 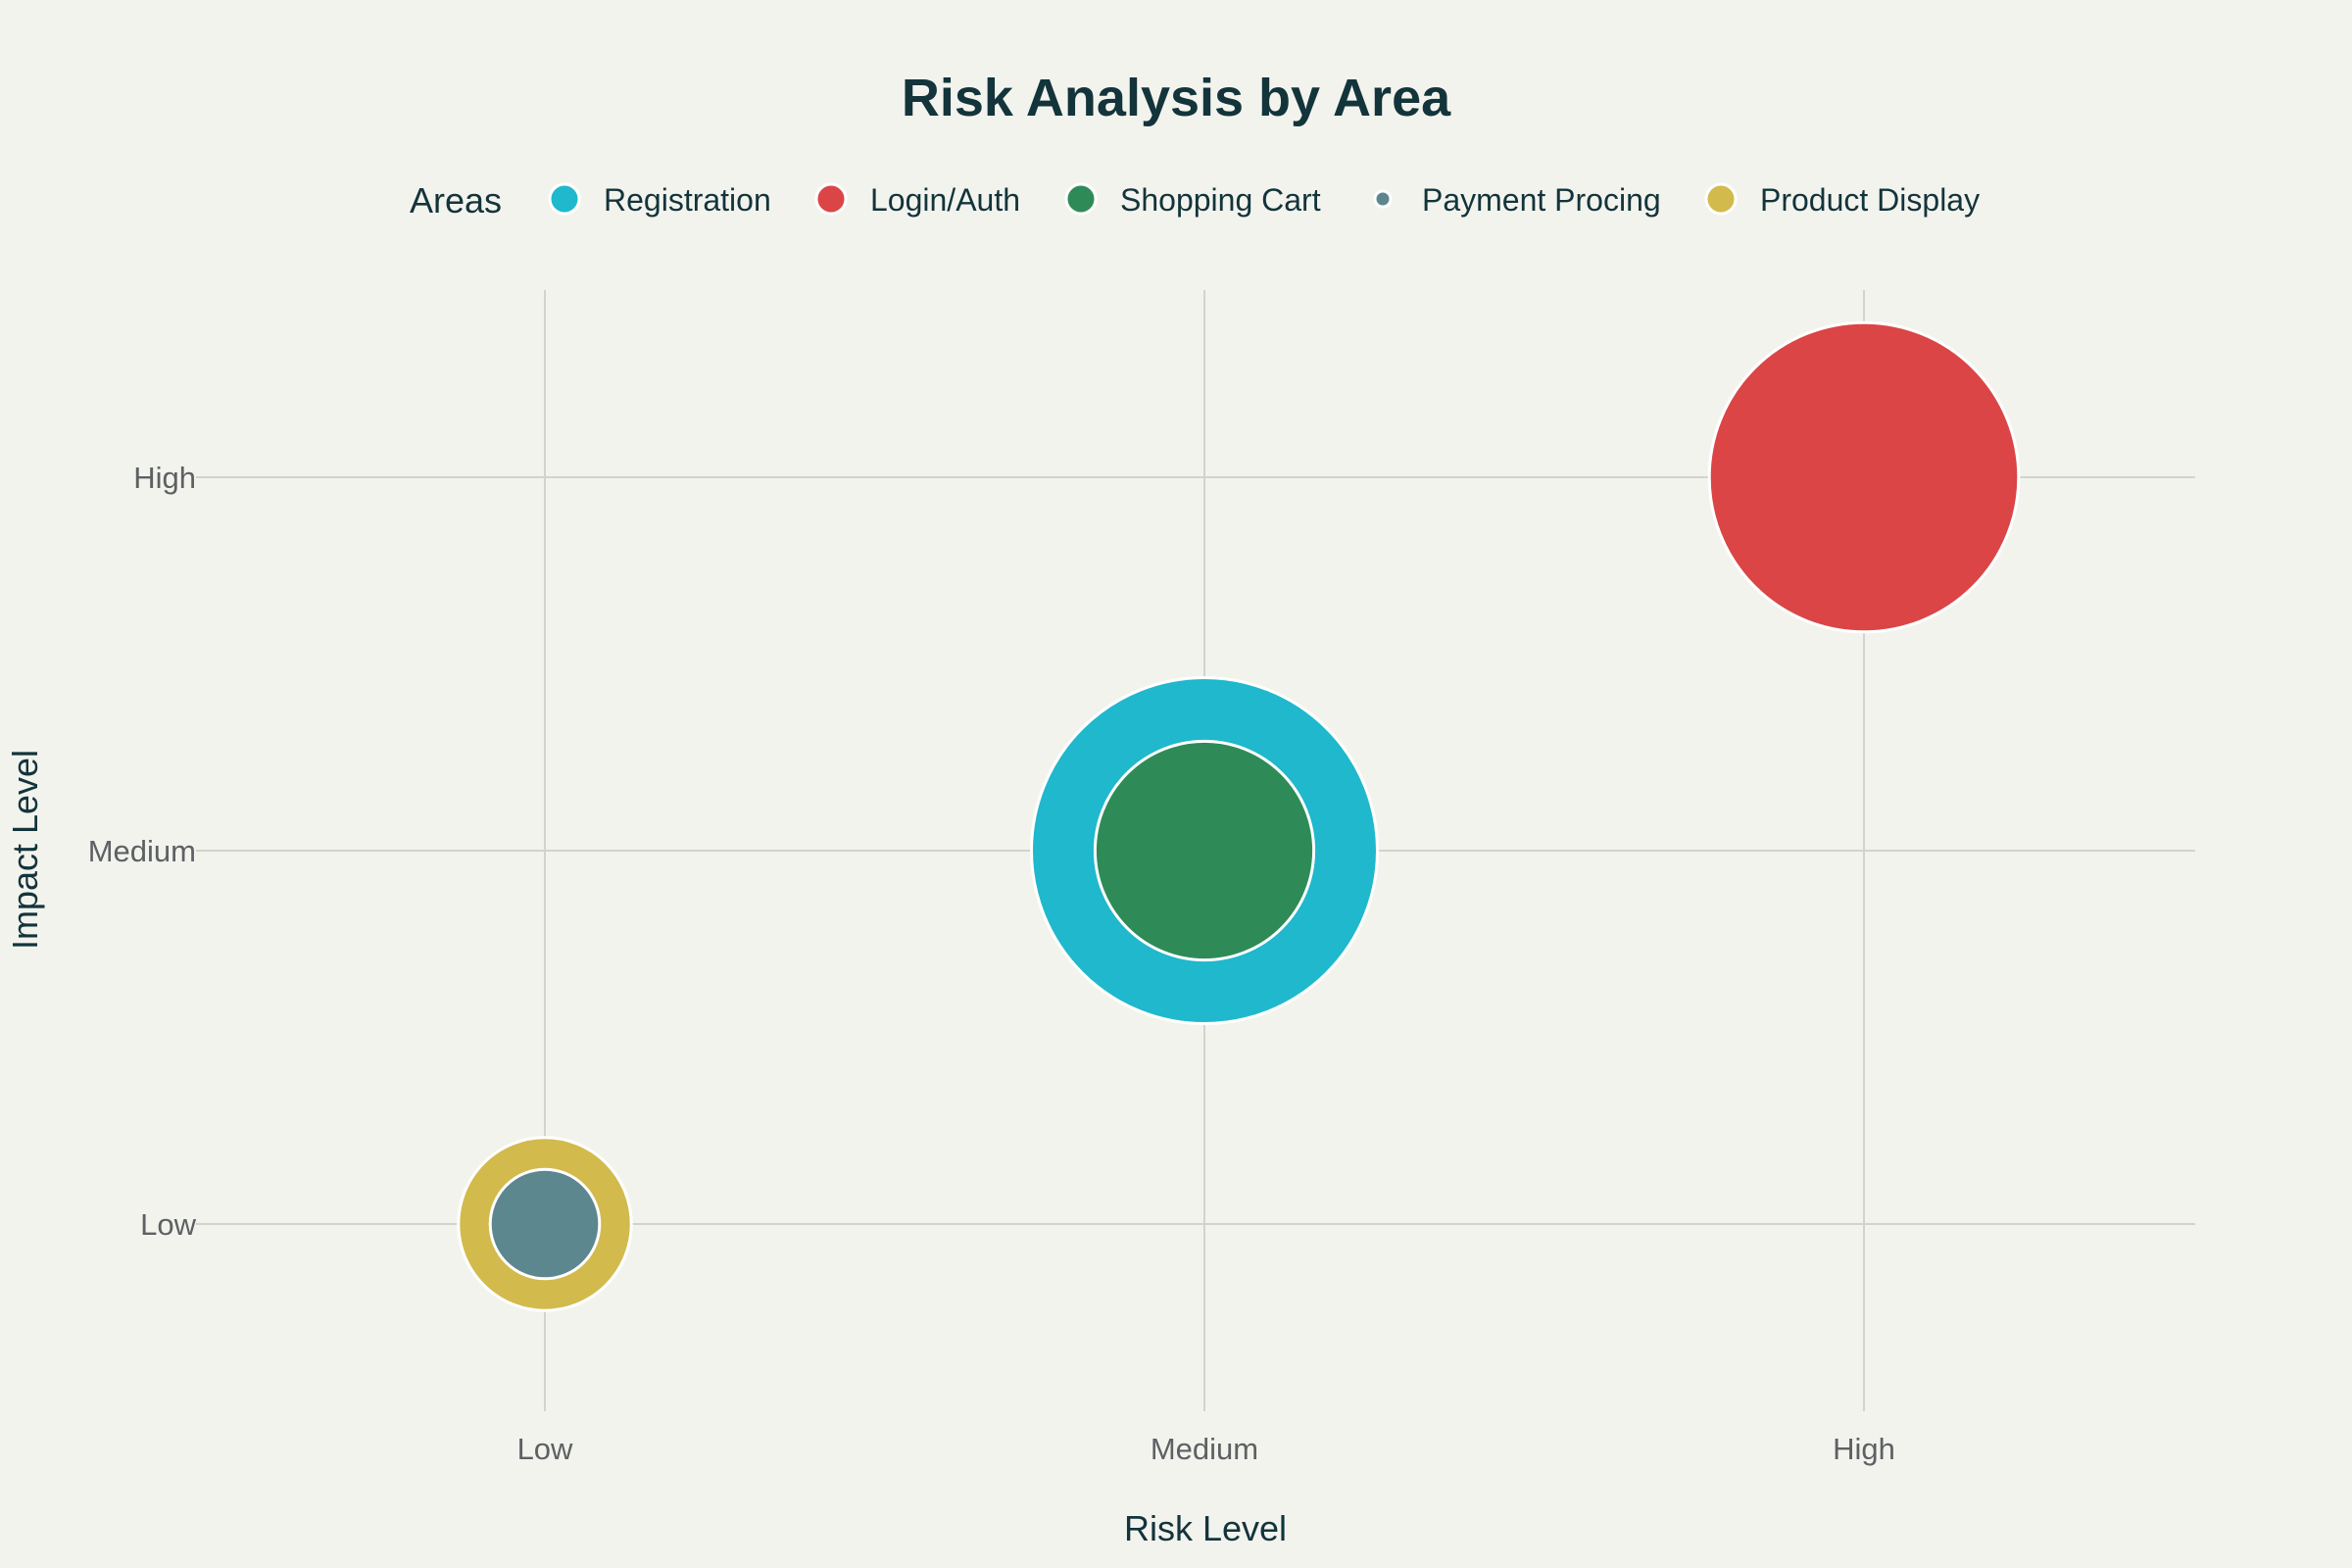 I want to click on x-tick-label: Low, so click(x=545, y=1449).